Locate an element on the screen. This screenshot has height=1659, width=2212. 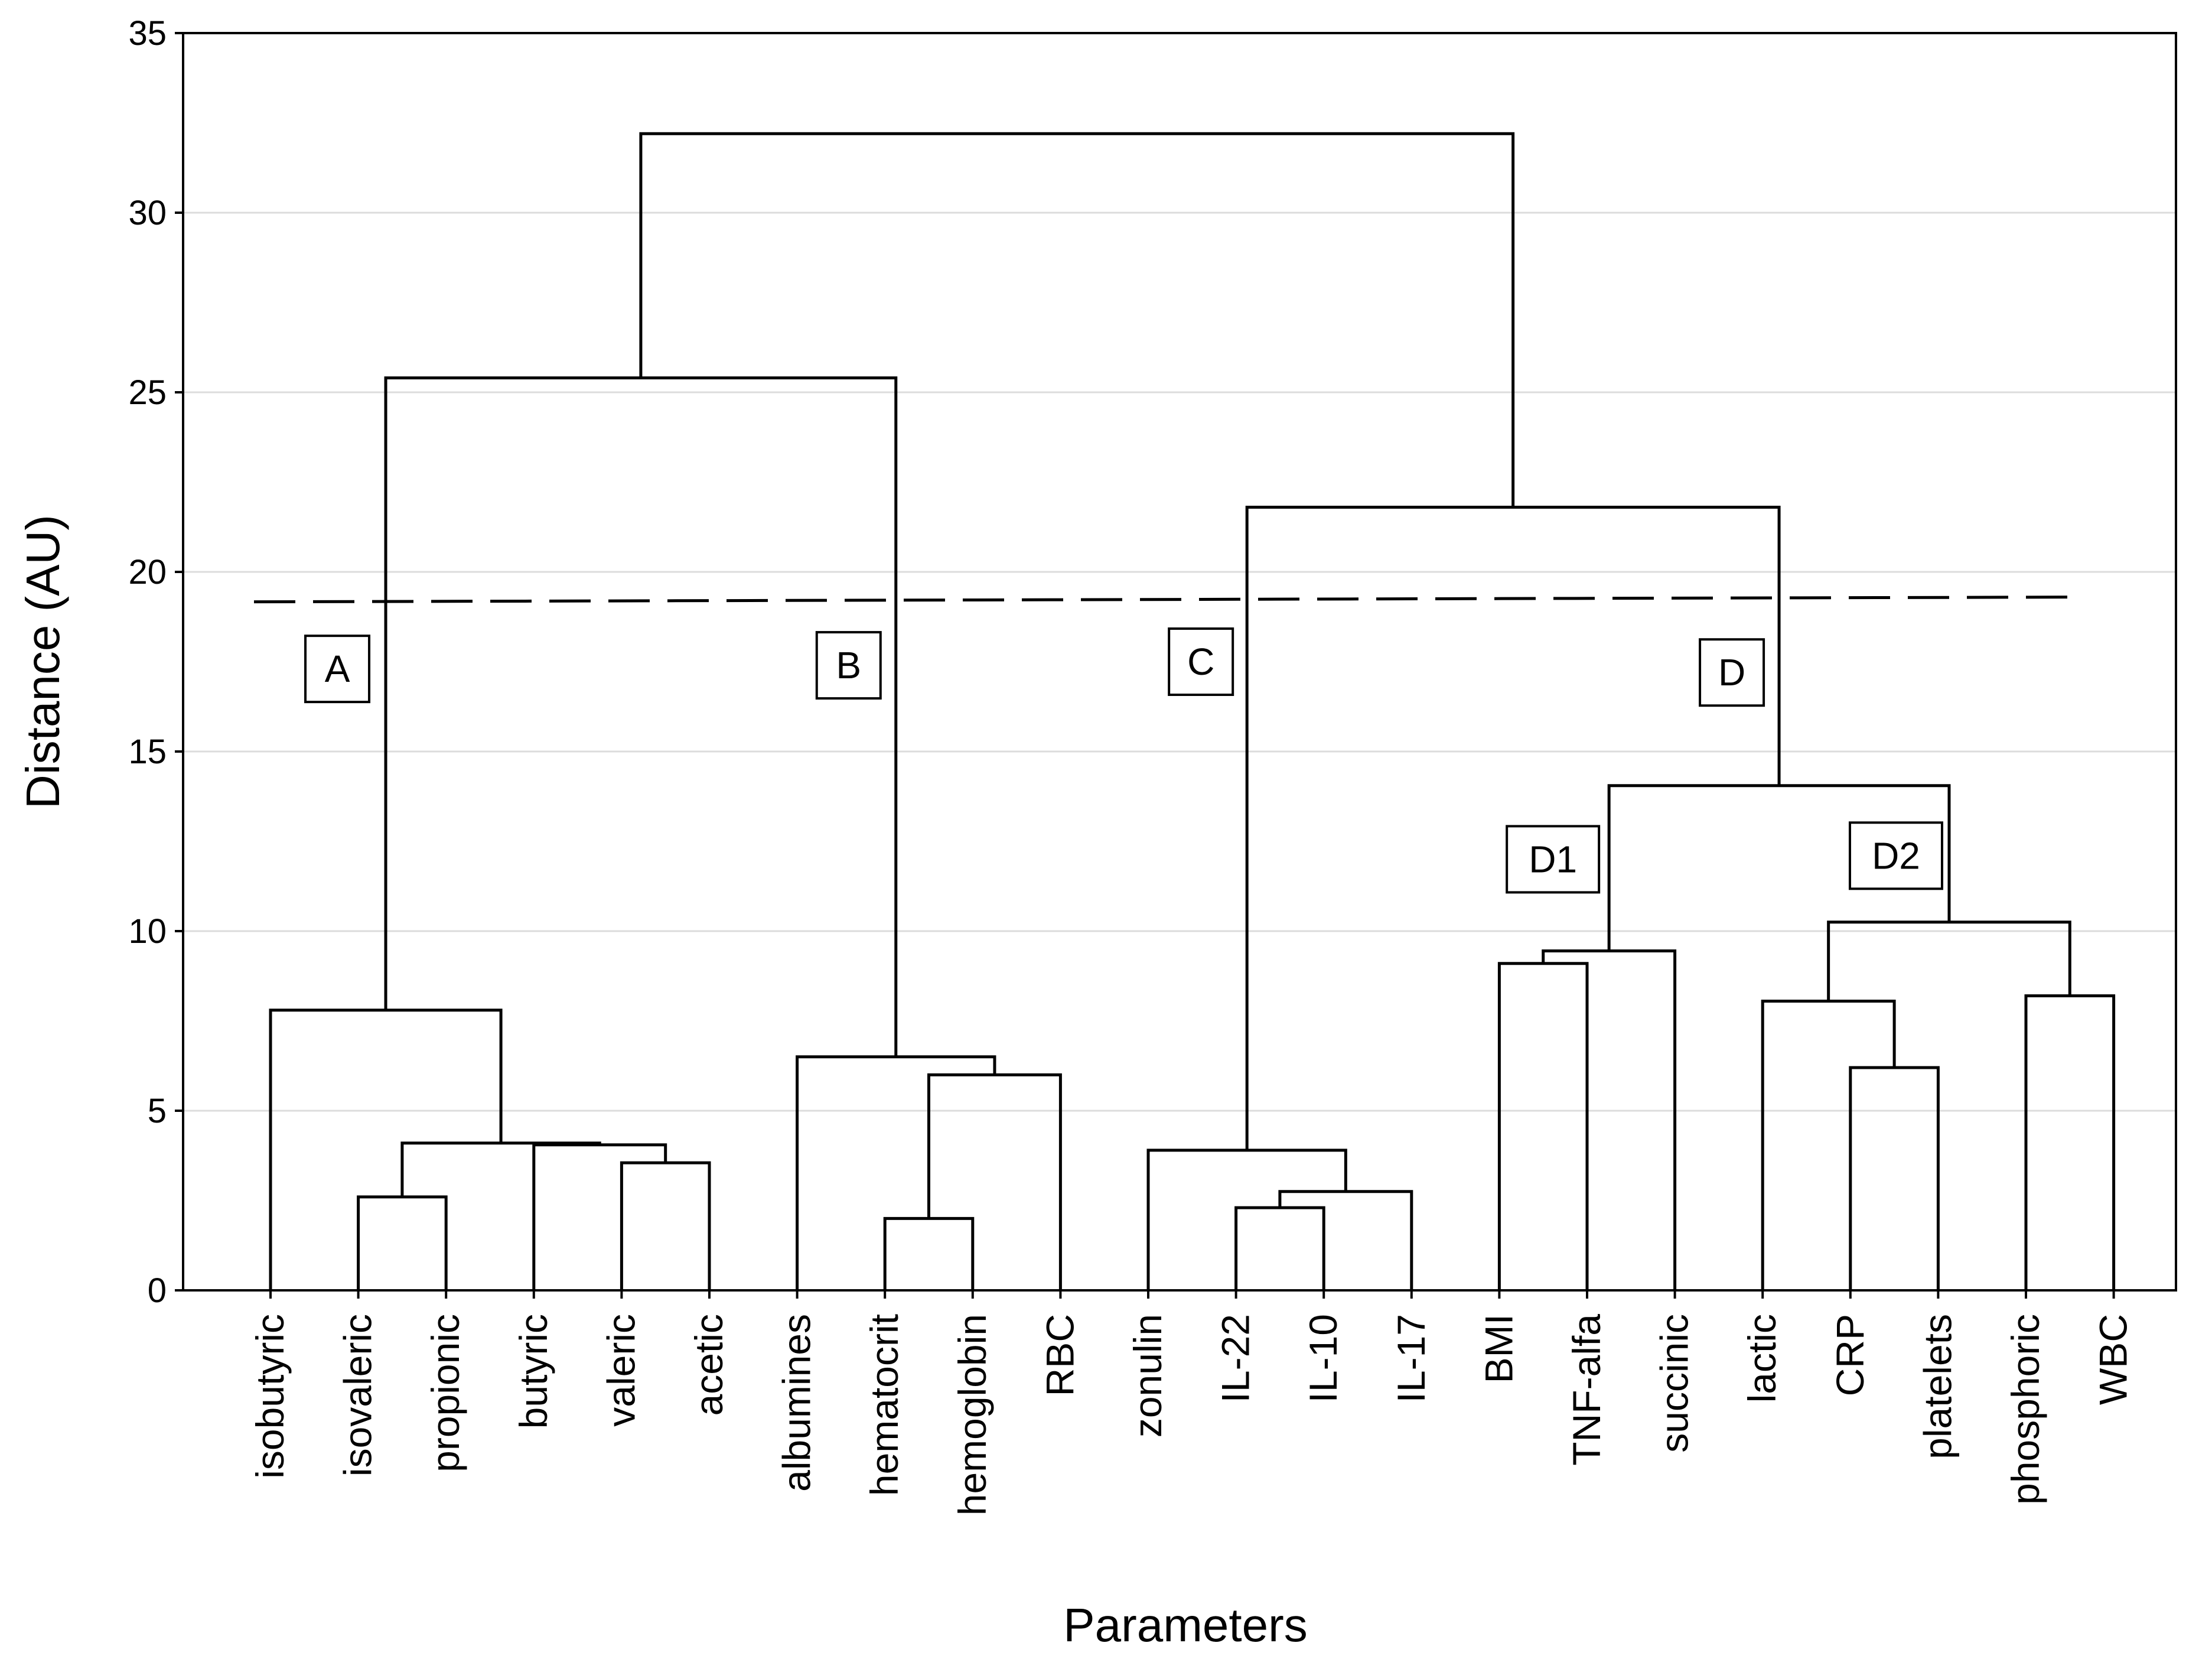
y-tick-label: 35 is located at coordinates (147, 33).